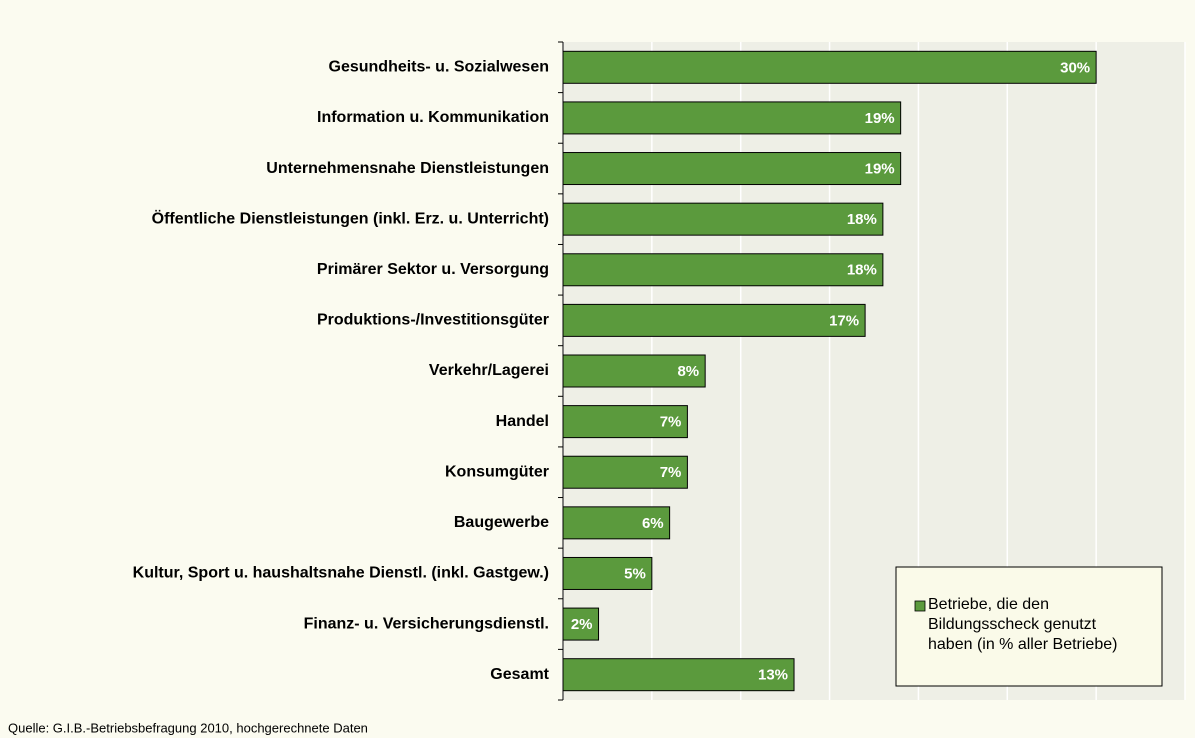  Describe the element at coordinates (688, 371) in the screenshot. I see `value-label: 8%` at that location.